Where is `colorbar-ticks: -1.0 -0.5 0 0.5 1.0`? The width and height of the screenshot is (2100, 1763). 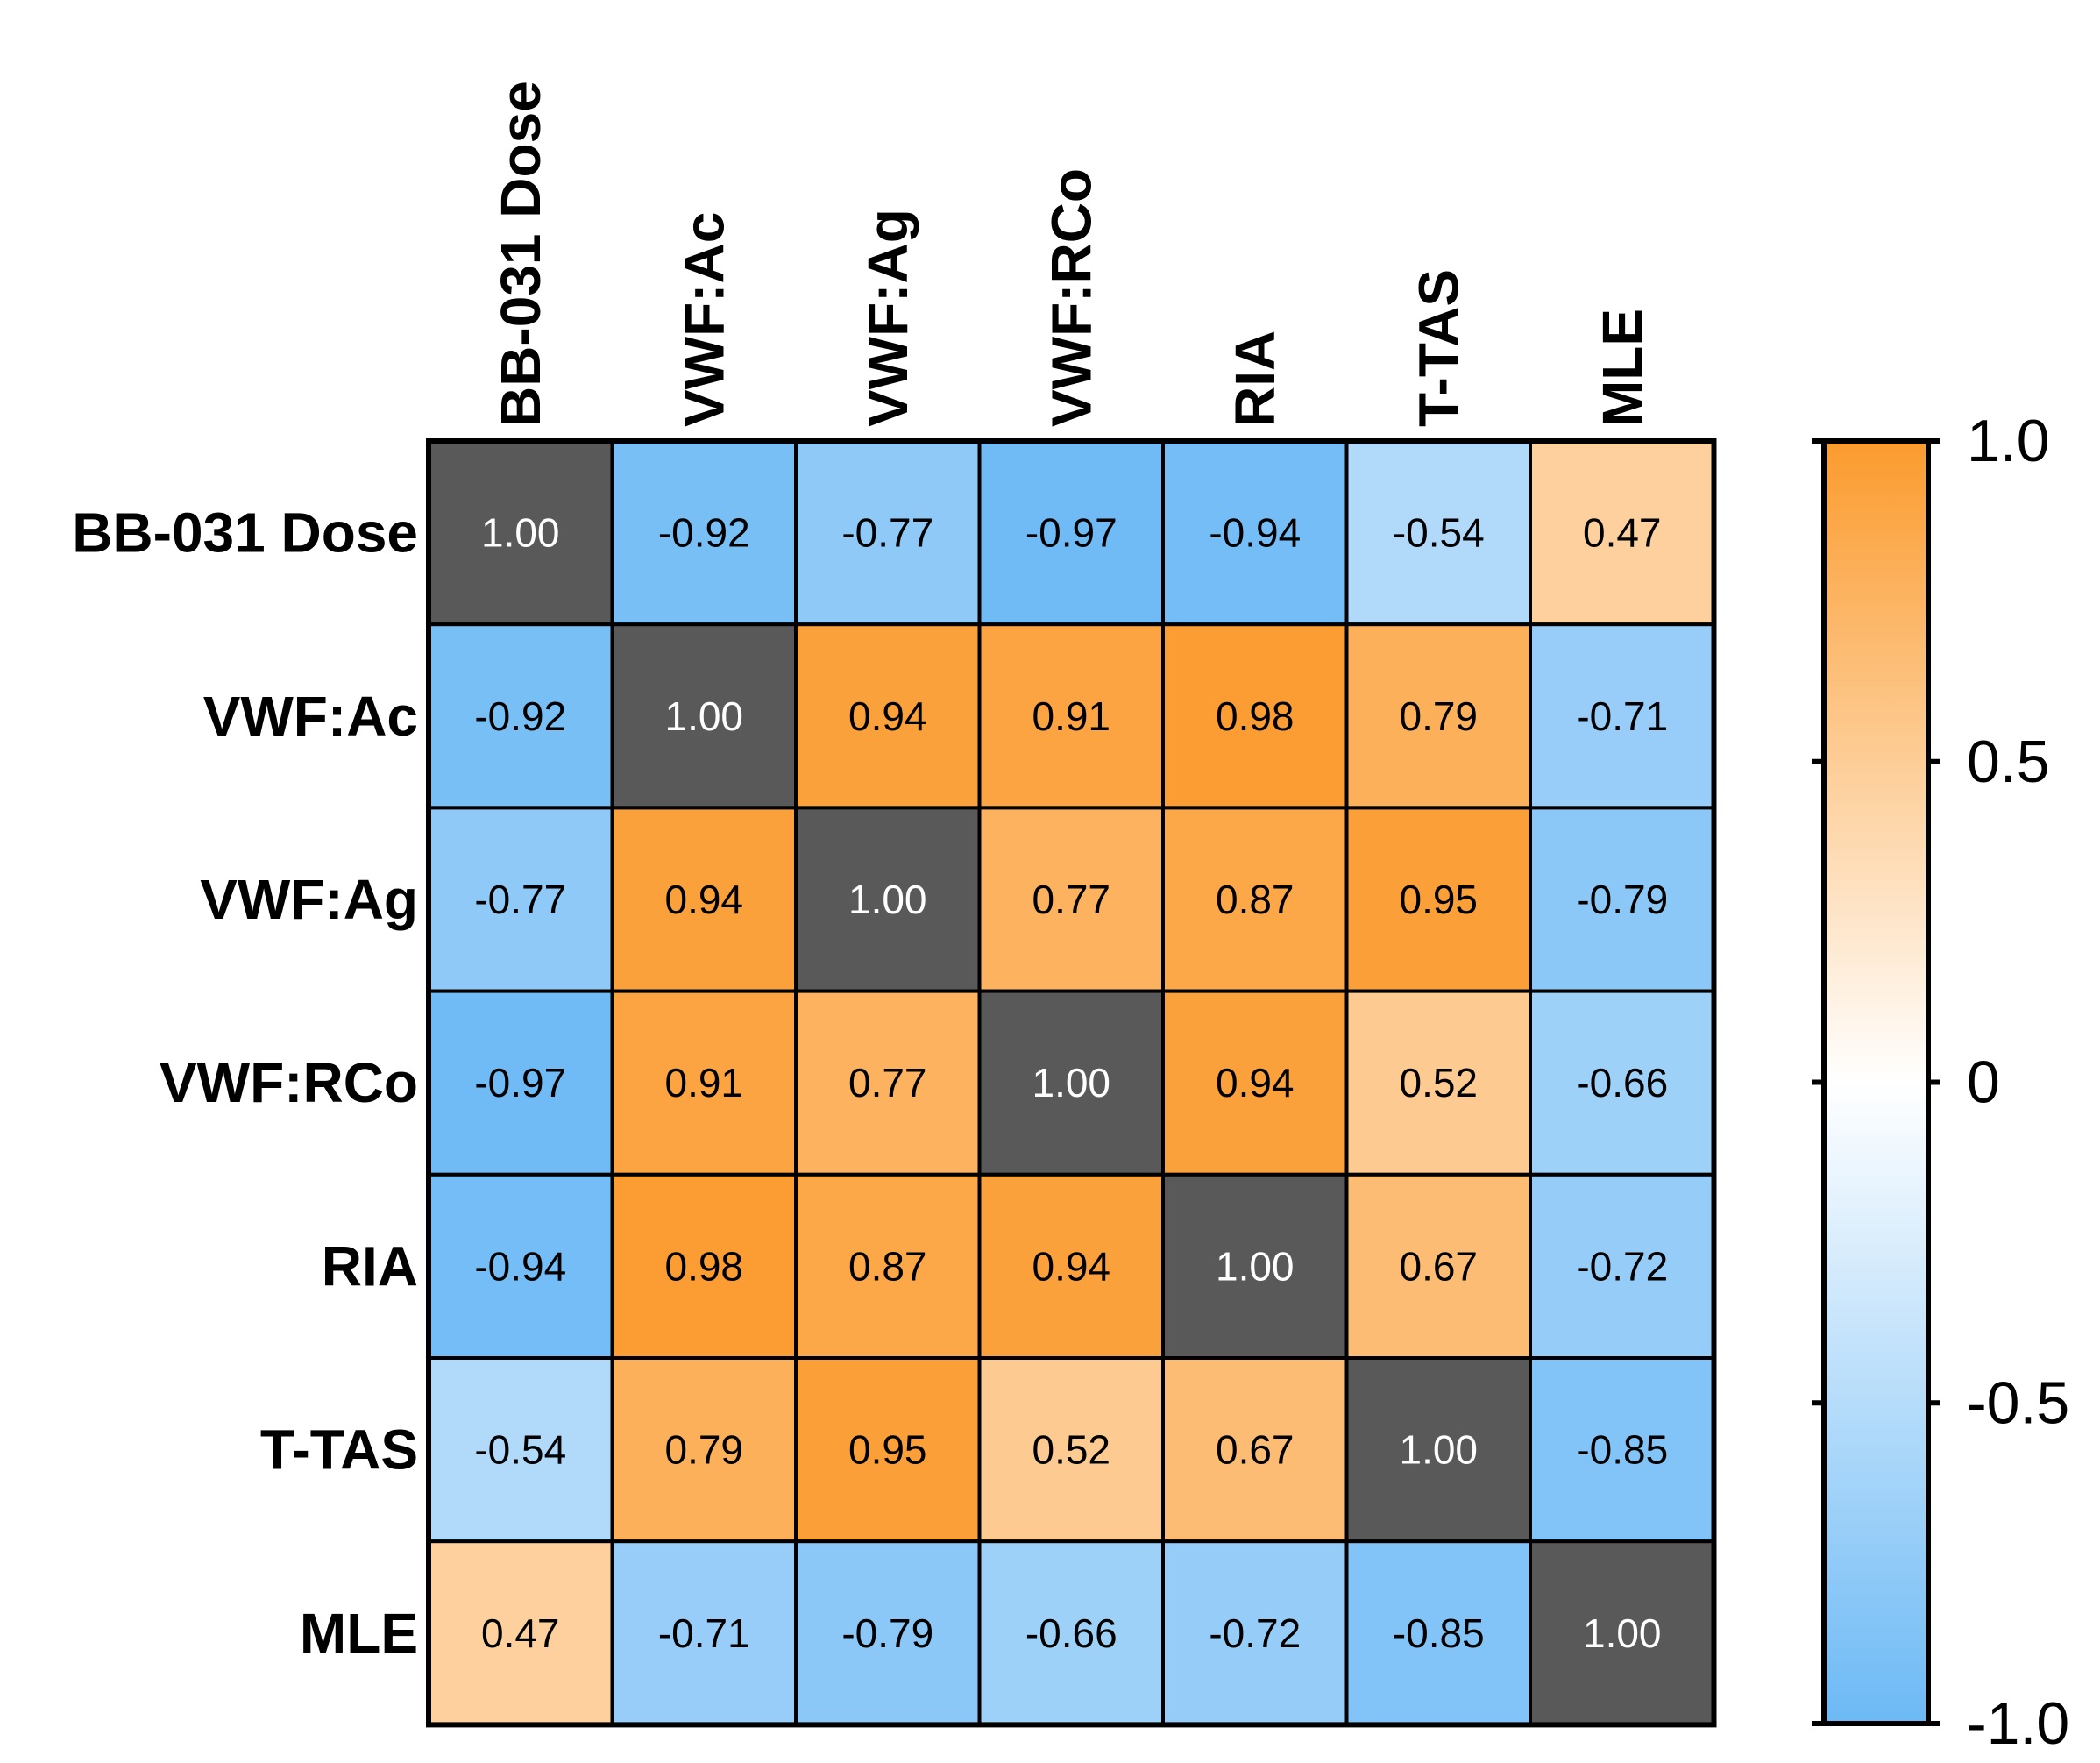 colorbar-ticks: -1.0 -0.5 0 0.5 1.0 is located at coordinates (1940, 1082).